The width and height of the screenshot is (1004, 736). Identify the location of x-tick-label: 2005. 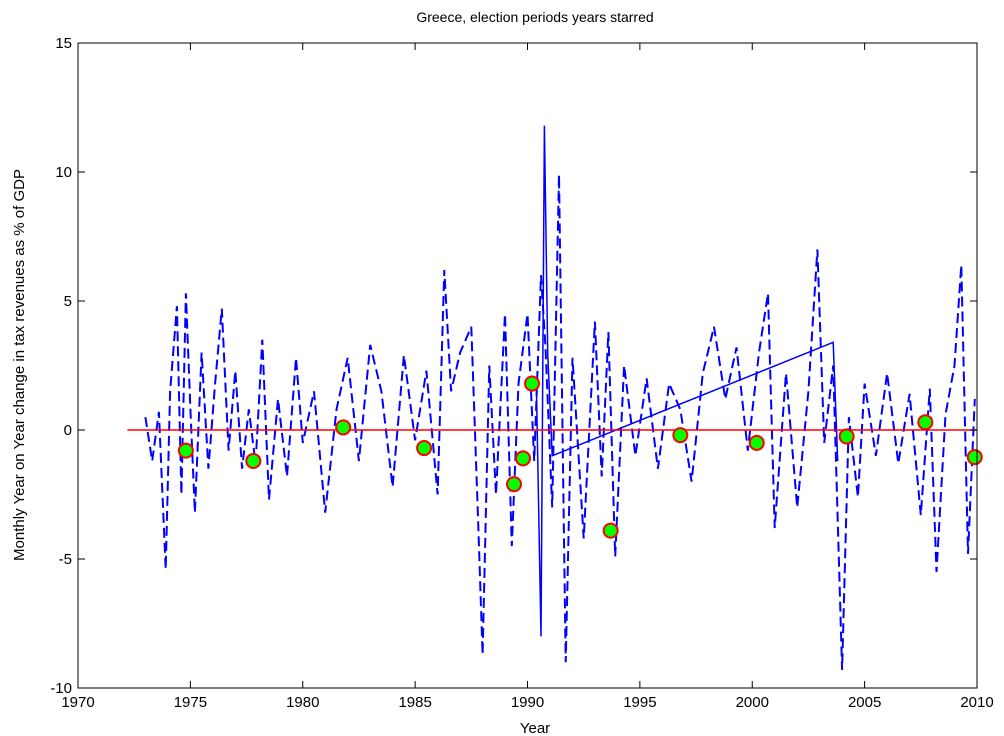
(864, 702).